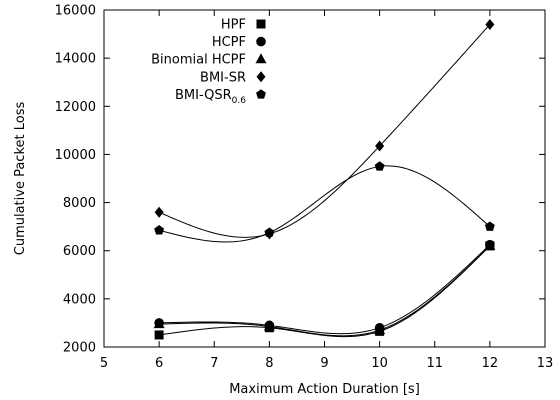 The image size is (560, 400). What do you see at coordinates (159, 363) in the screenshot?
I see `x-tick-label: 6` at bounding box center [159, 363].